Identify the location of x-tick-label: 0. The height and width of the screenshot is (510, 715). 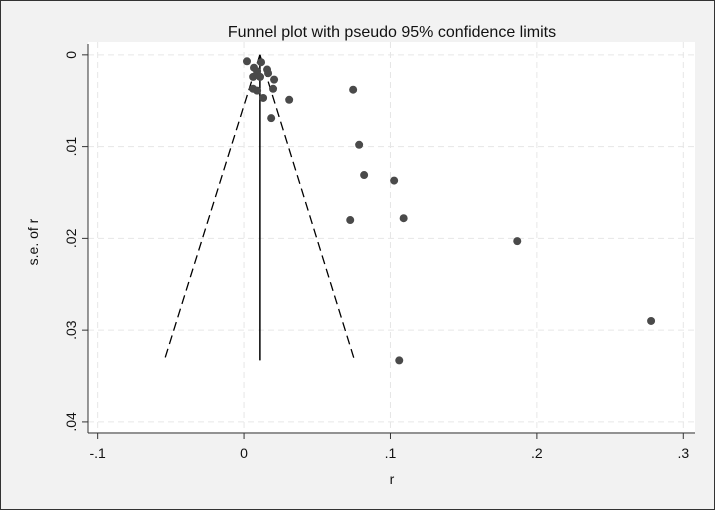
(244, 453).